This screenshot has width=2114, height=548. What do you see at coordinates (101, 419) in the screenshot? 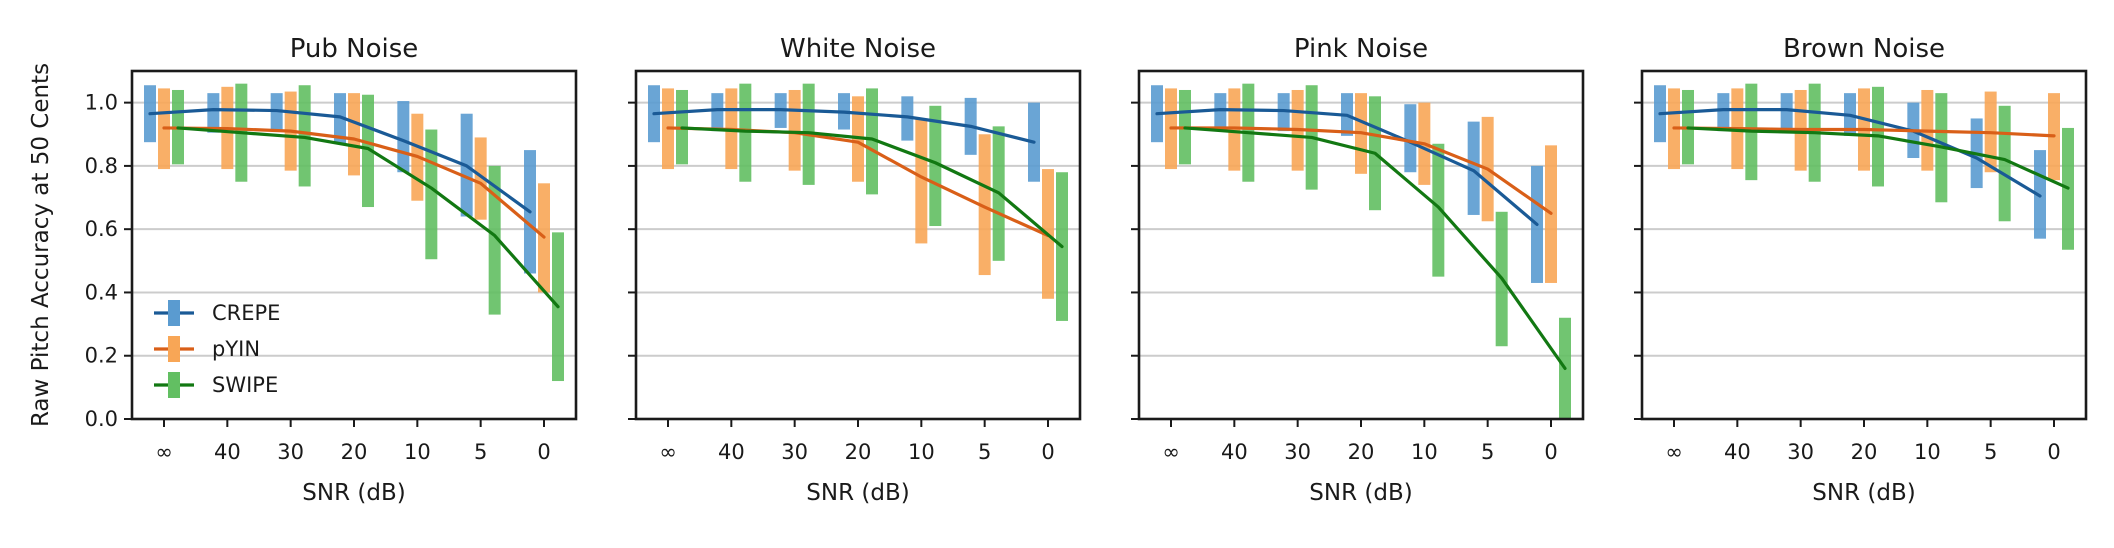
I see `y-tick-label: 0.0` at bounding box center [101, 419].